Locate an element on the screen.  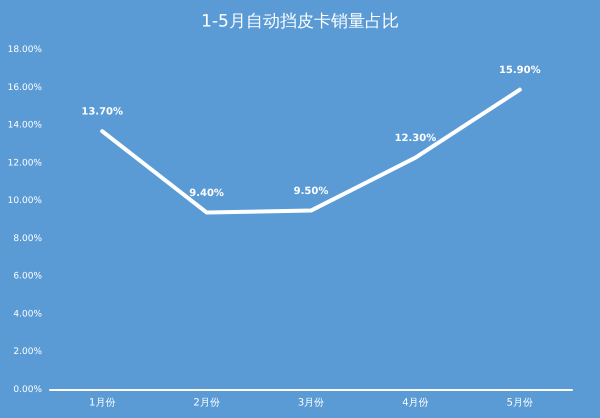
data-label: 9.50% is located at coordinates (311, 192).